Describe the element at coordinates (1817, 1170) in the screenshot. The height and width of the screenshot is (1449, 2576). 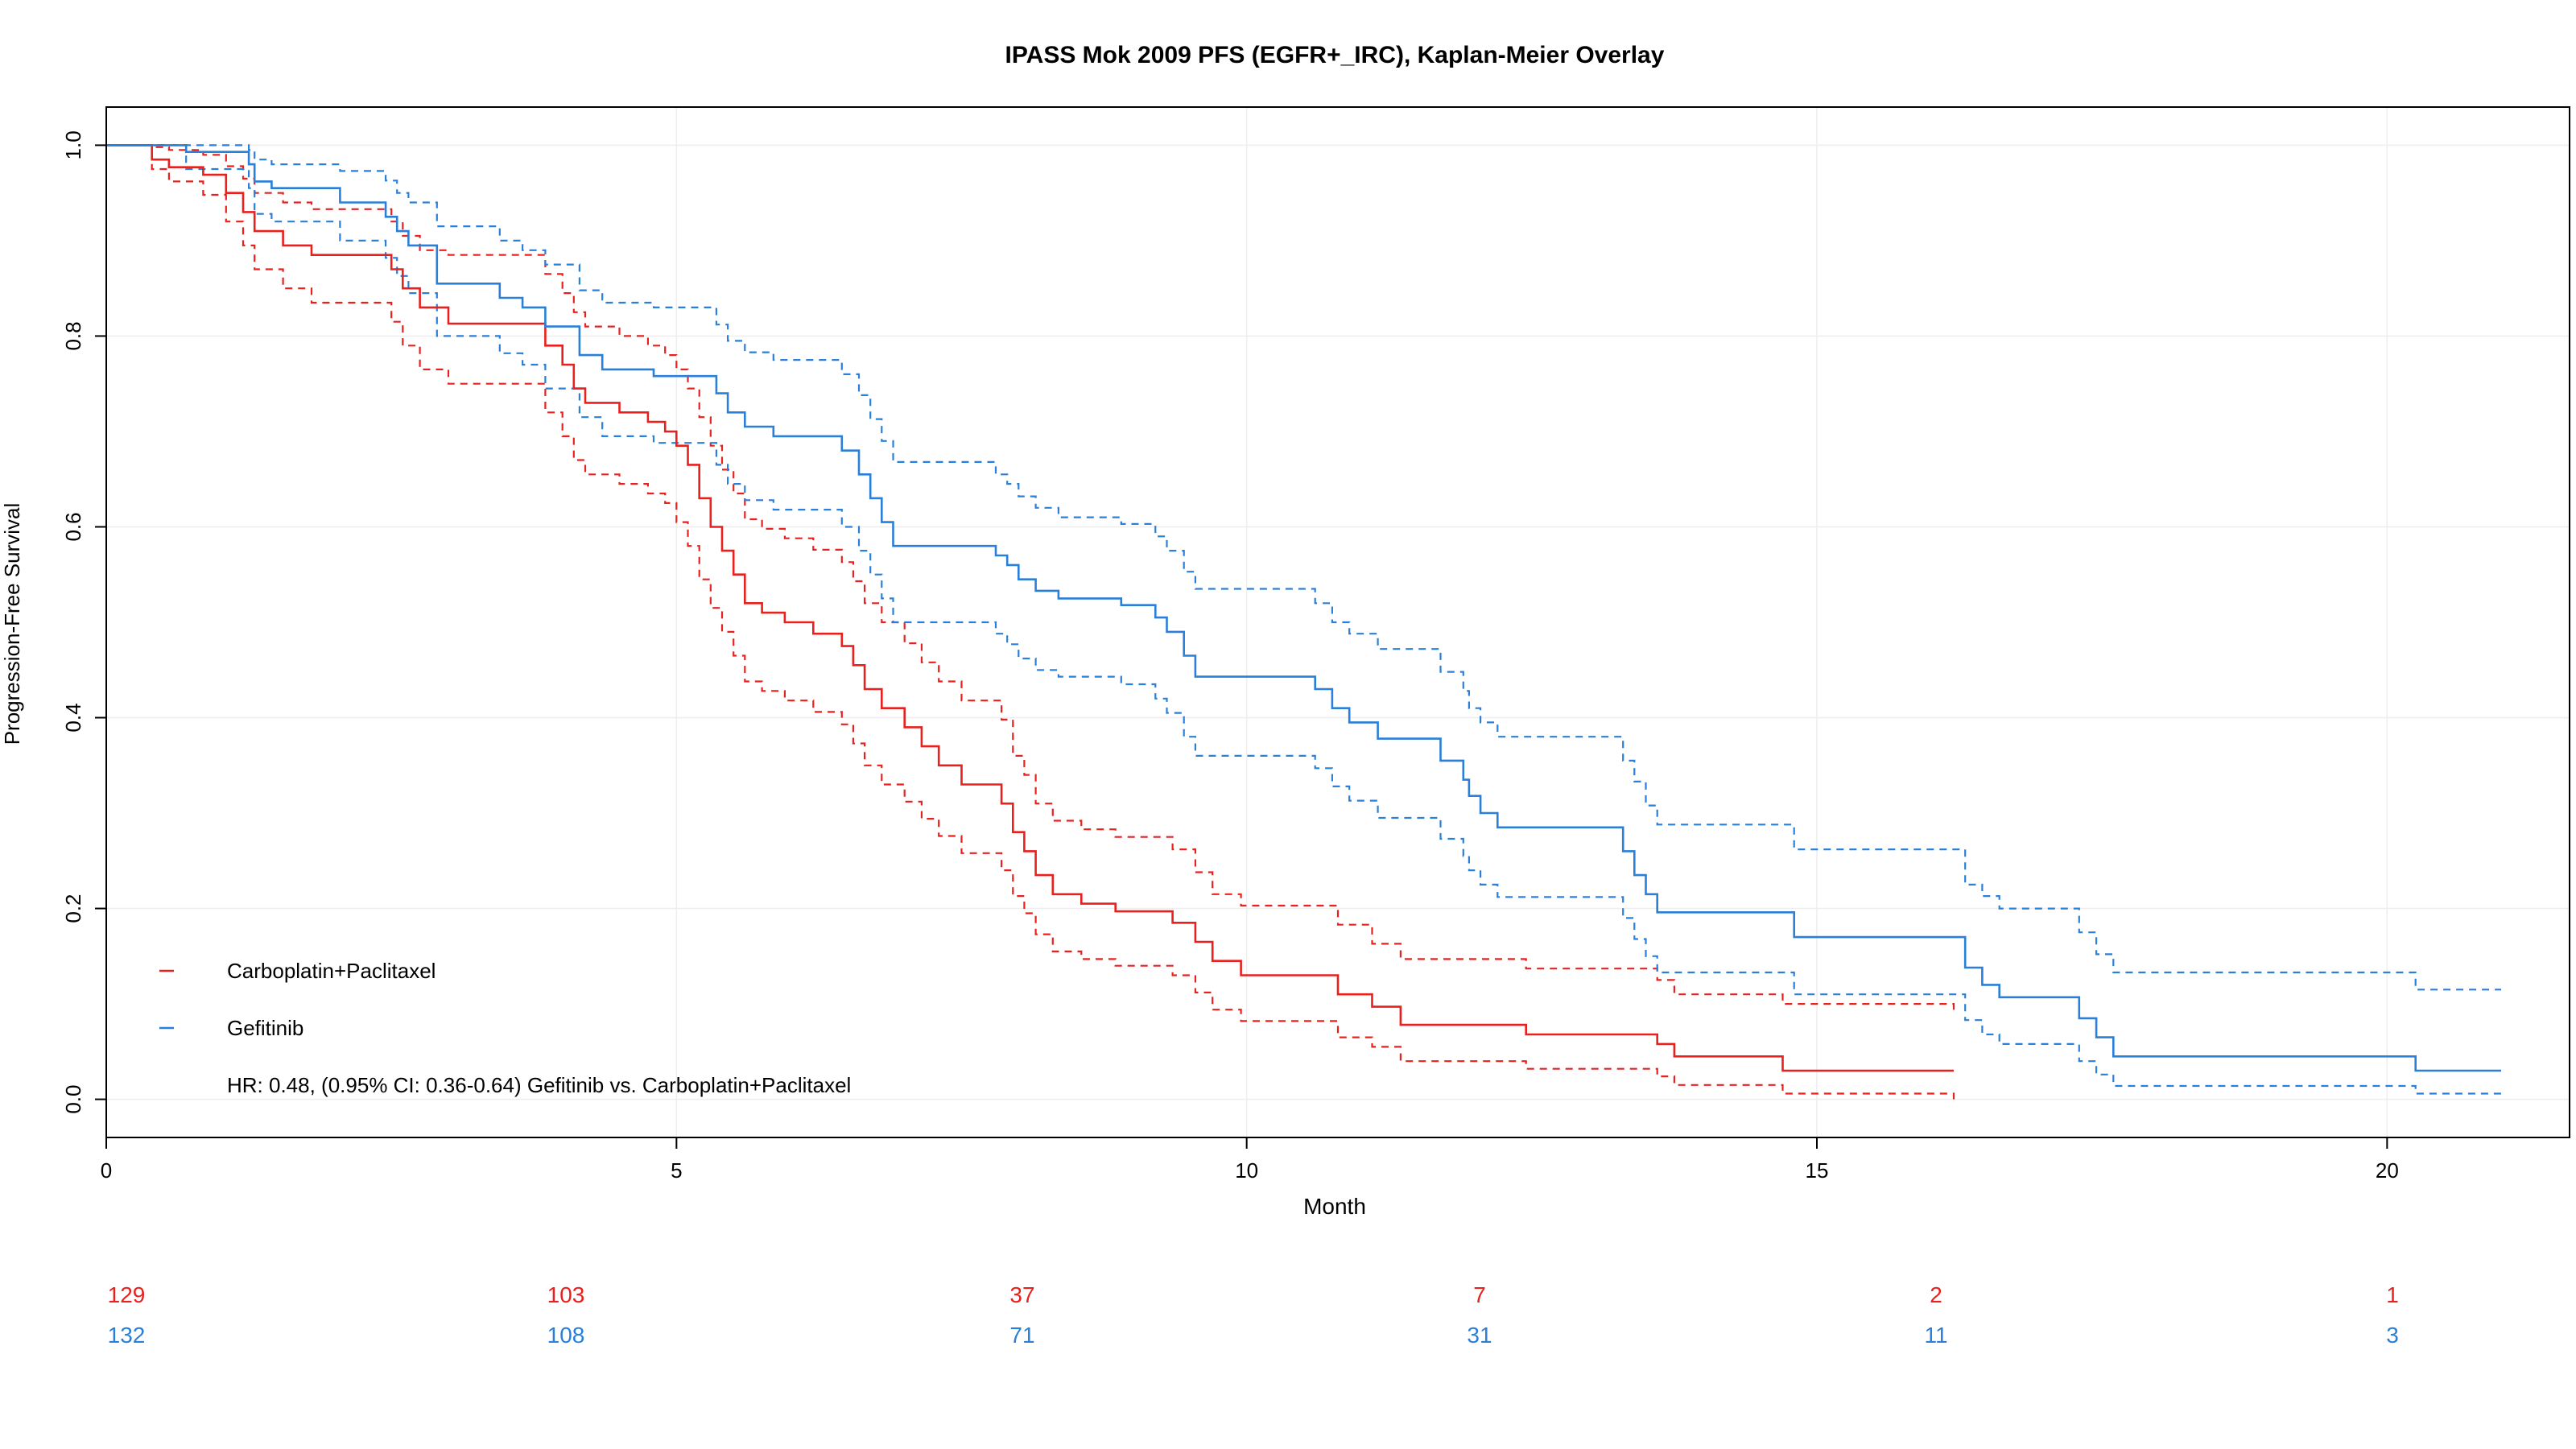
I see `x-tick-label-3: 15` at that location.